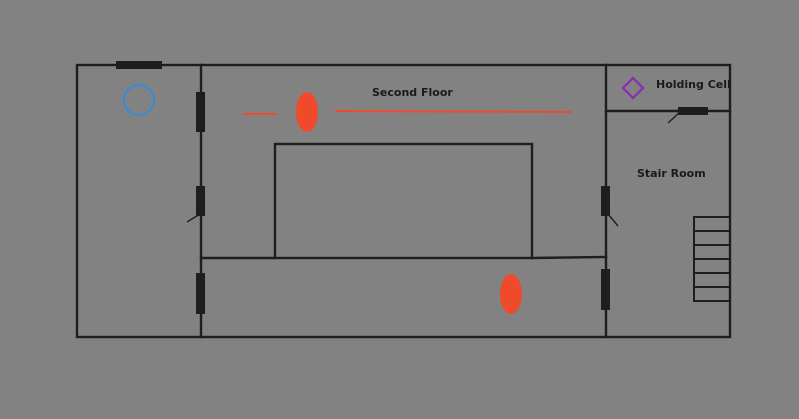 This screenshot has height=419, width=799. What do you see at coordinates (605, 201) in the screenshot?
I see `door-right-middle` at bounding box center [605, 201].